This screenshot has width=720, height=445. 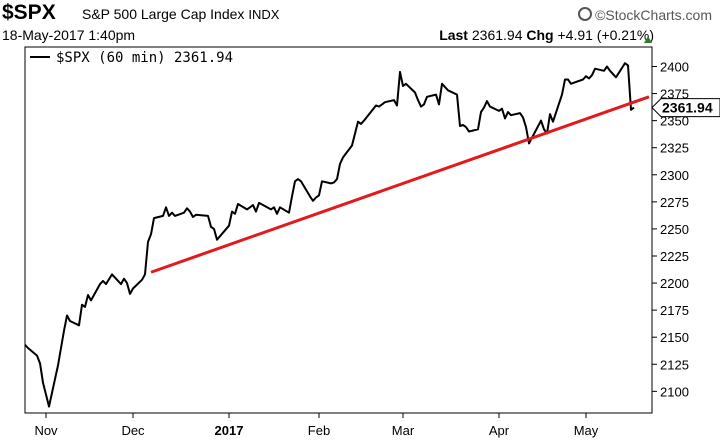 What do you see at coordinates (674, 94) in the screenshot?
I see `y-tick-label: 2375` at bounding box center [674, 94].